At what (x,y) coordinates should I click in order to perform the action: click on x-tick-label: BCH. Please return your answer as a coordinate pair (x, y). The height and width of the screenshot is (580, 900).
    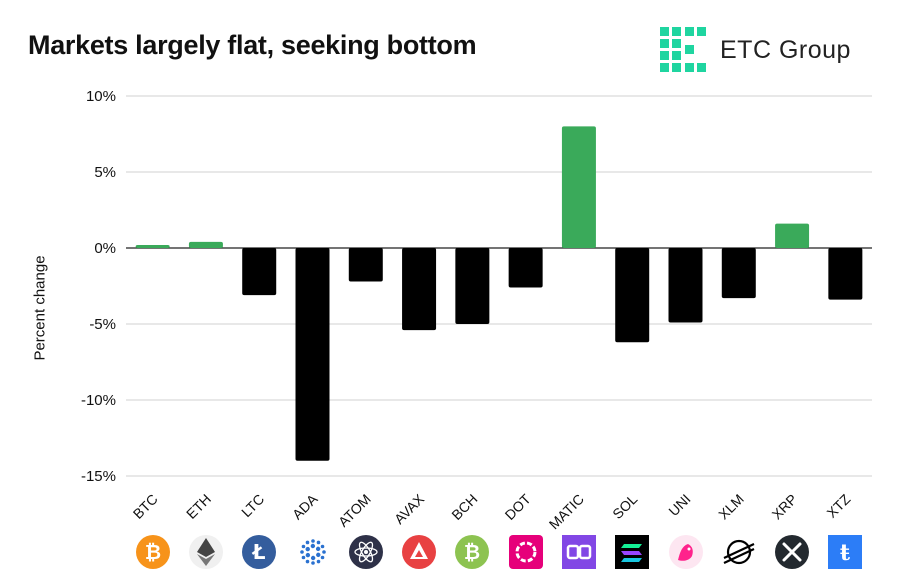
    Looking at the image, I should click on (464, 507).